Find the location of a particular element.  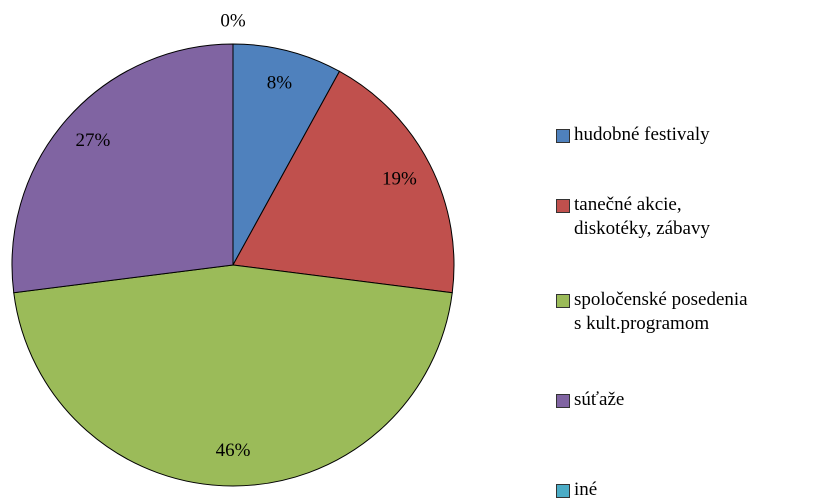

data-label: 8% is located at coordinates (280, 82).